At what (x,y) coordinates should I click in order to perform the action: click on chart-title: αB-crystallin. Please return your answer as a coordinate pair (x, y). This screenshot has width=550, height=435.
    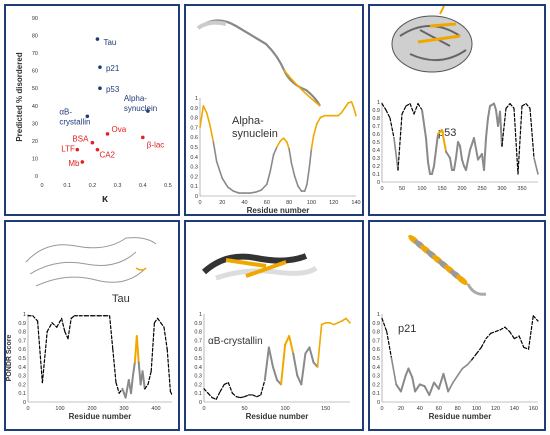
    Looking at the image, I should click on (235, 341).